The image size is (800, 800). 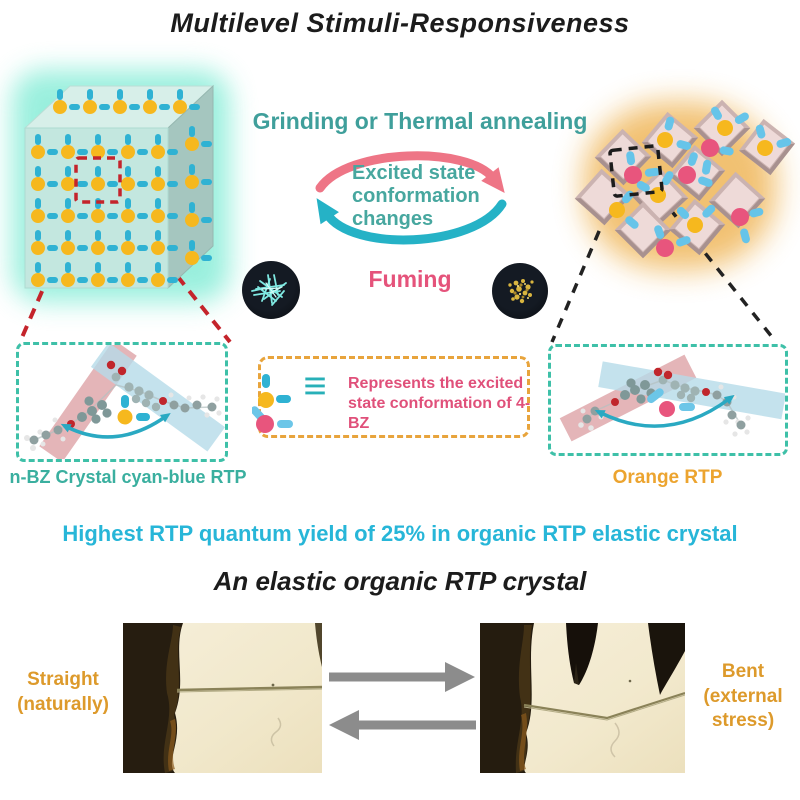 I want to click on upper-right-shadow, so click(x=666, y=659).